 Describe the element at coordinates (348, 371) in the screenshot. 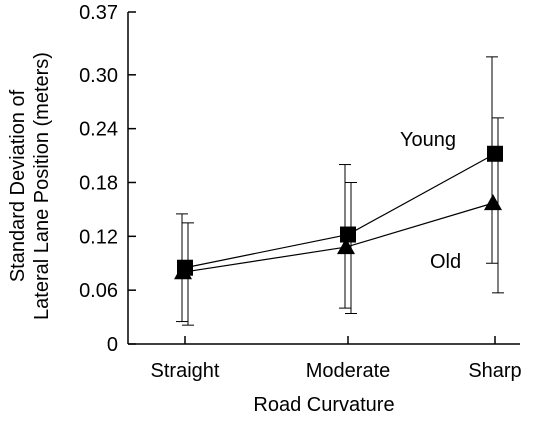

I see `x-tick-label: Moderate` at that location.